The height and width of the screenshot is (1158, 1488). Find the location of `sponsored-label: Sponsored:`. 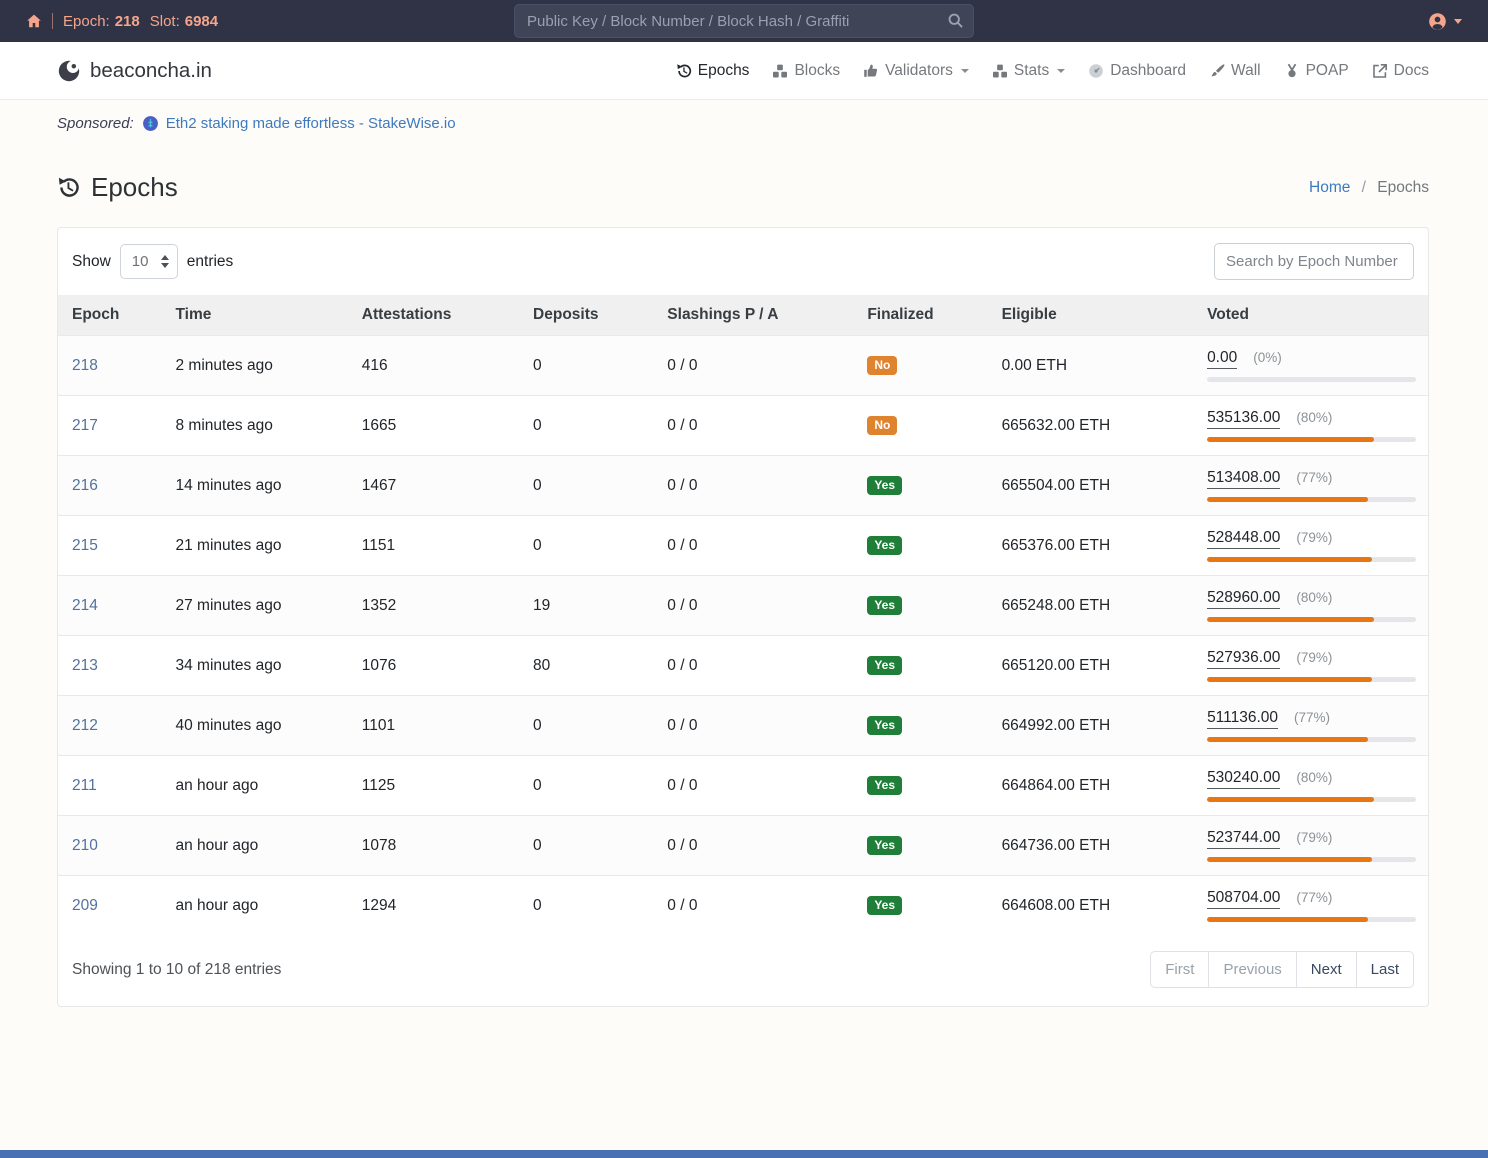

sponsored-label: Sponsored: is located at coordinates (95, 123).